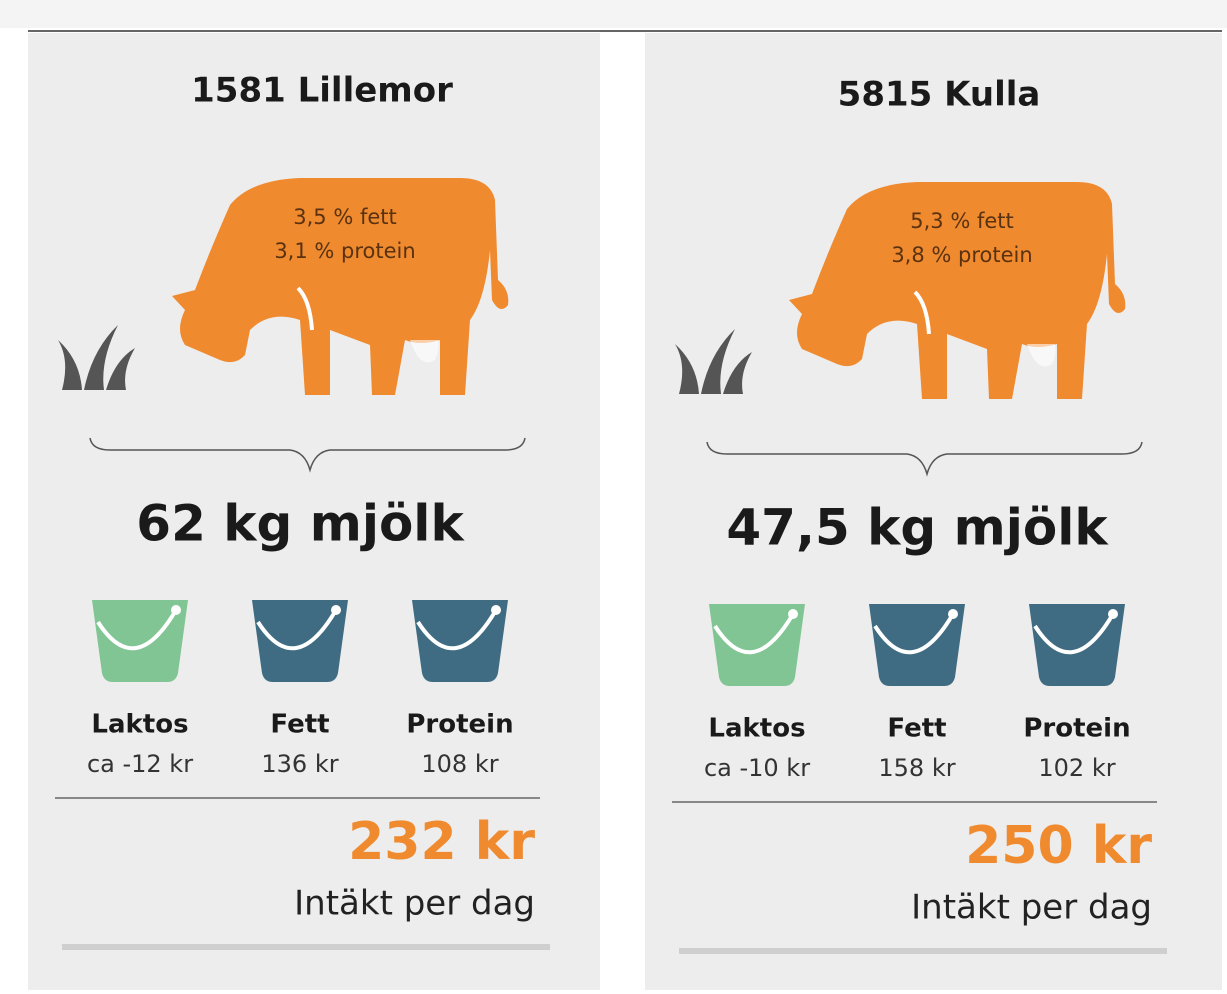 This screenshot has height=994, width=1227. Describe the element at coordinates (344, 251) in the screenshot. I see `protein: 3,1 % protein` at that location.